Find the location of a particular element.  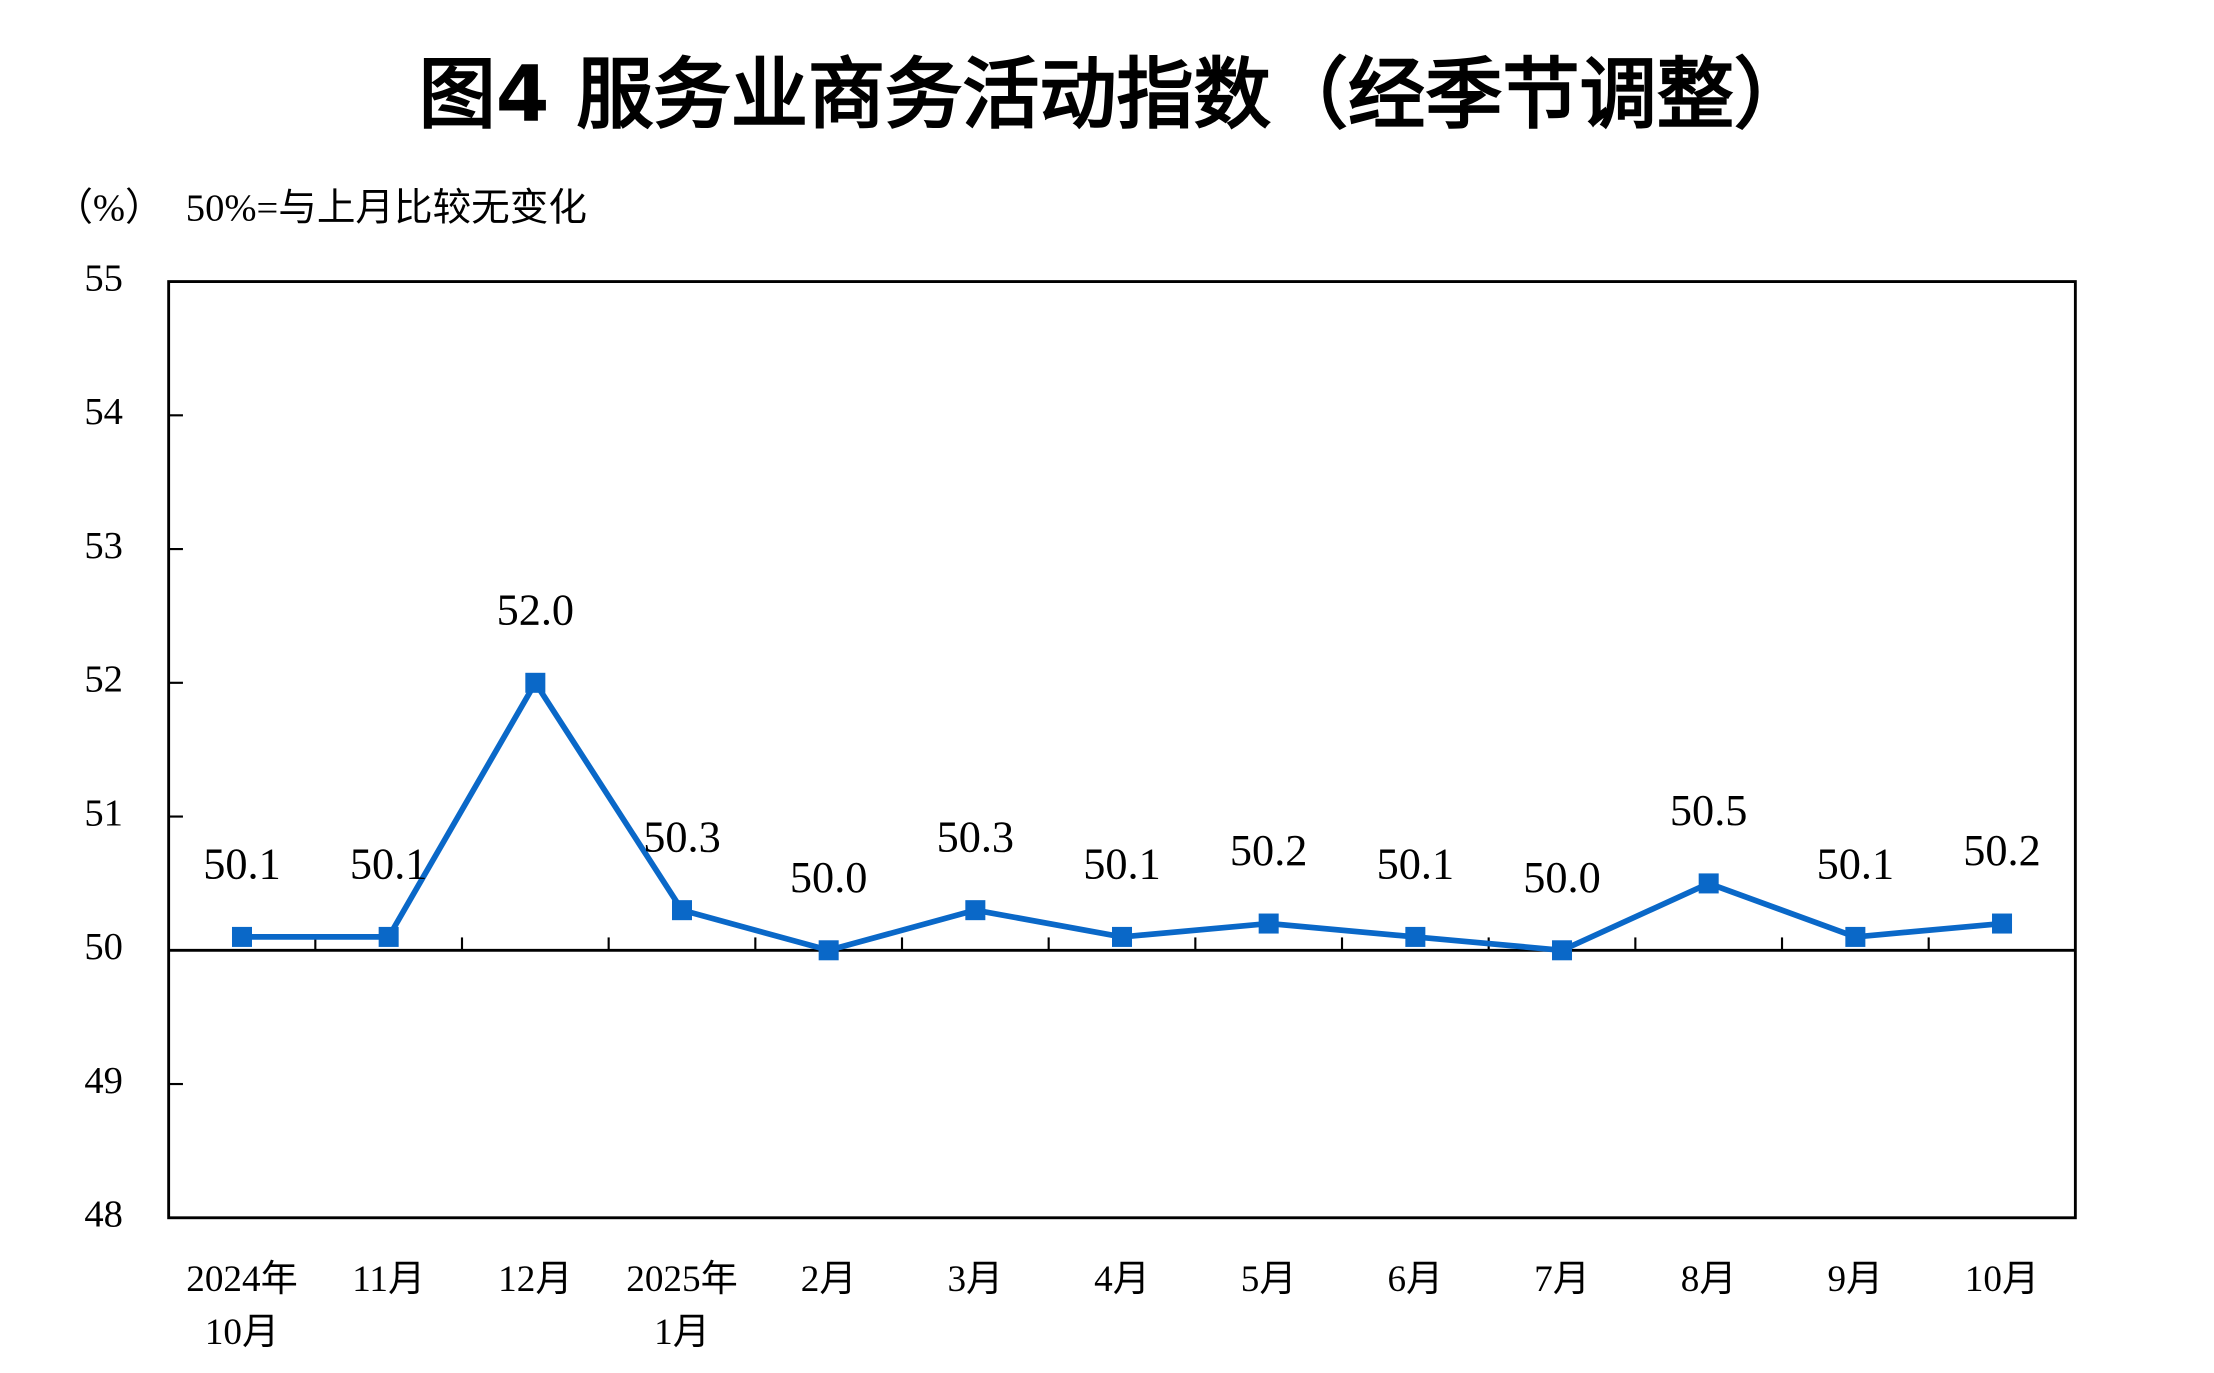

x-tick-label: 12月 is located at coordinates (535, 1279).